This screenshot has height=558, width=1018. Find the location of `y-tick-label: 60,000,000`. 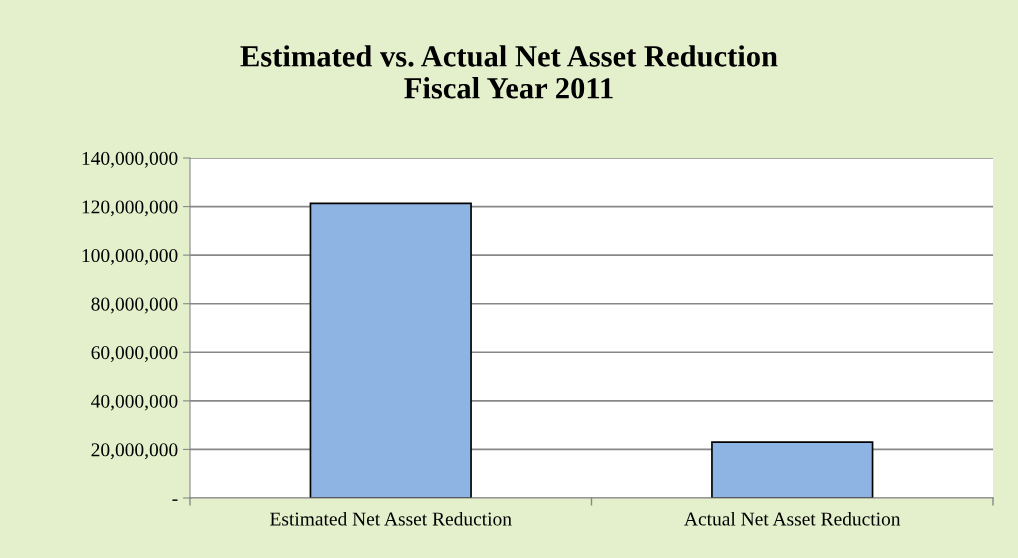

y-tick-label: 60,000,000 is located at coordinates (134, 354).